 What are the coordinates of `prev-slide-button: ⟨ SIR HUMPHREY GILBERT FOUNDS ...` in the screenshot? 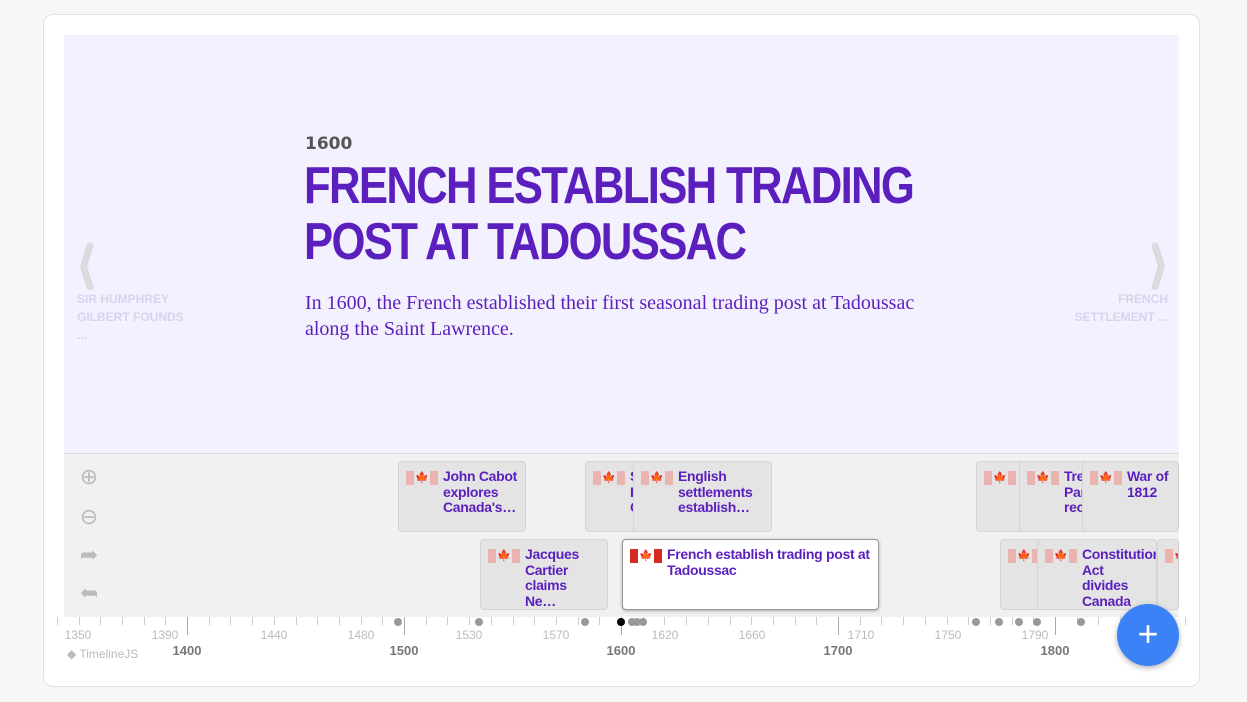 It's located at (132, 292).